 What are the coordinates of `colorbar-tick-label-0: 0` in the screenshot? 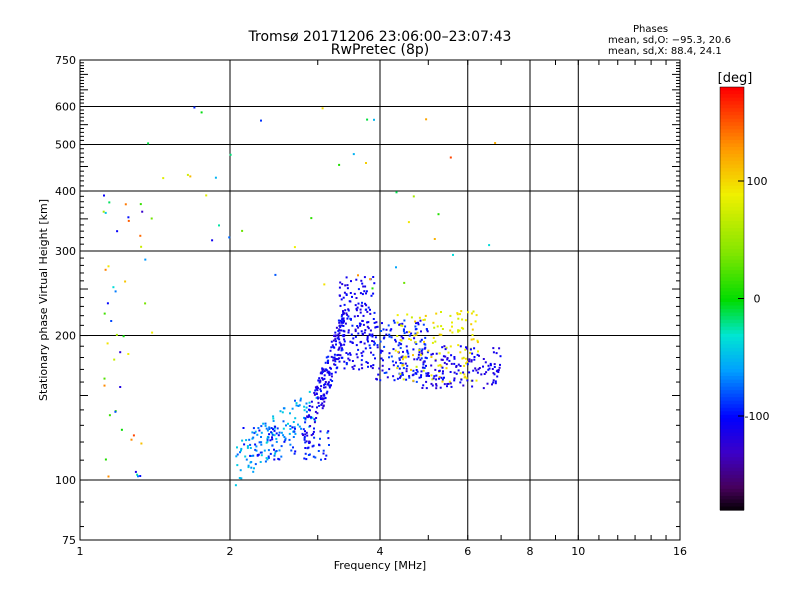 It's located at (757, 299).